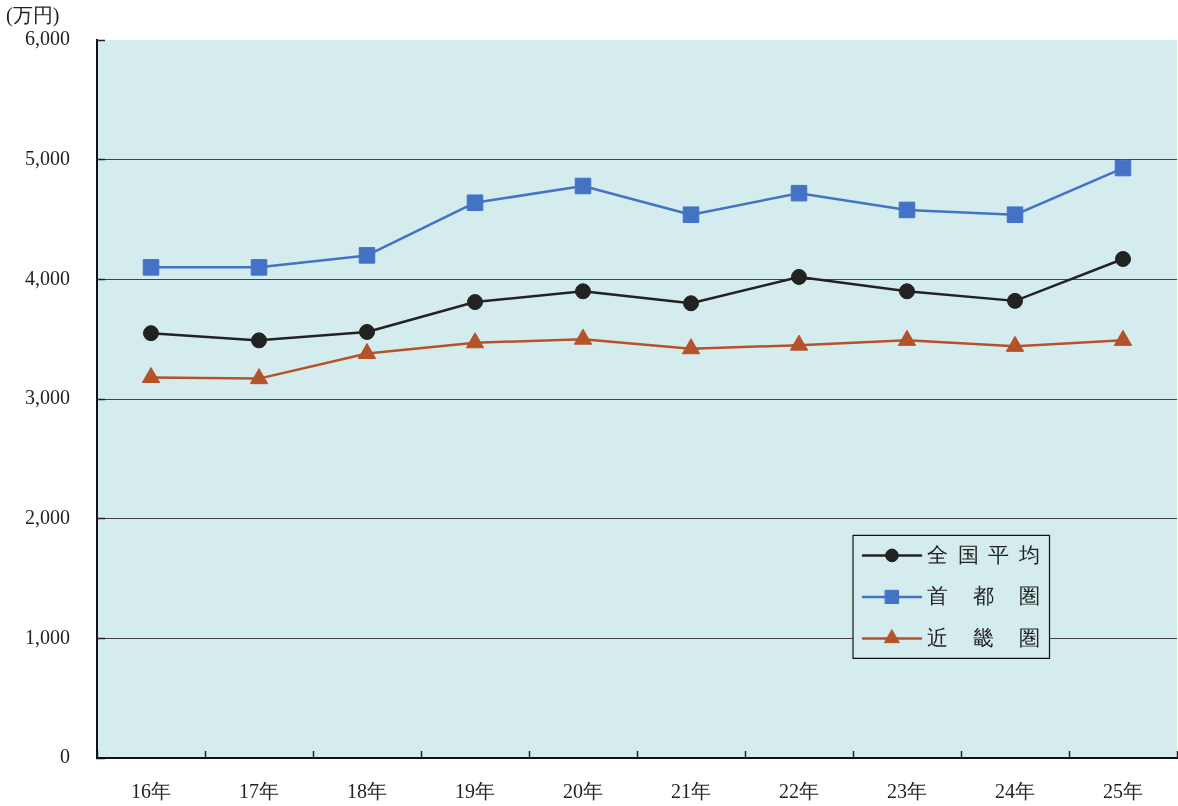  Describe the element at coordinates (47, 397) in the screenshot. I see `y-tick-label: 3,000` at that location.